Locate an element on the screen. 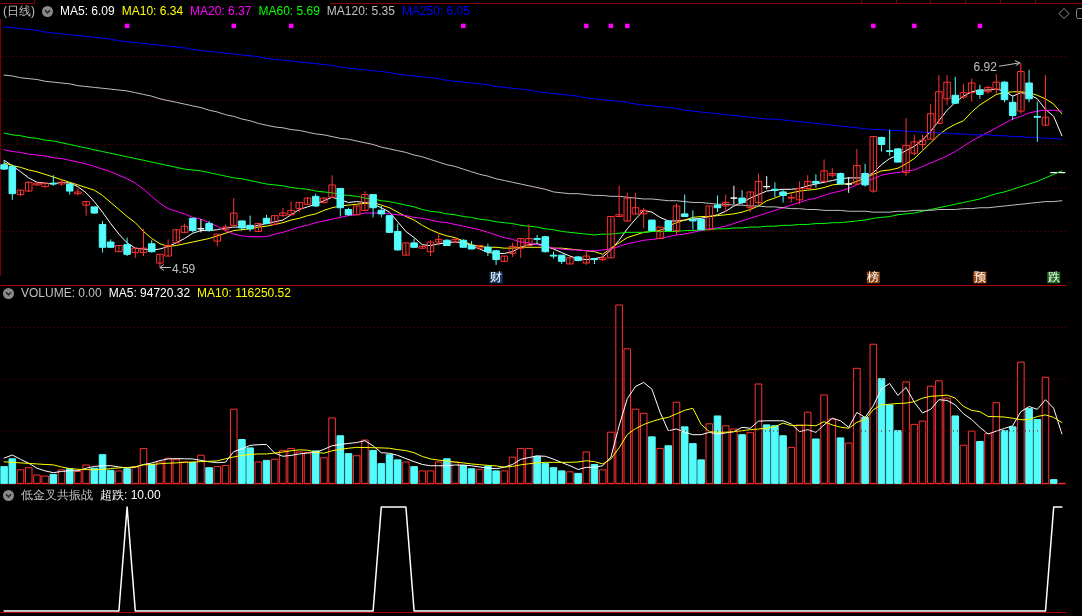 The height and width of the screenshot is (616, 1082). annotation: 6.92 is located at coordinates (985, 67).